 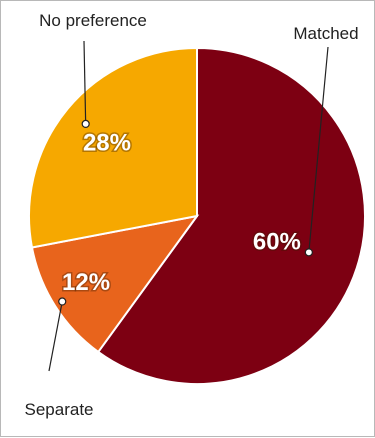 I want to click on leader-line-separate, so click(x=55, y=336).